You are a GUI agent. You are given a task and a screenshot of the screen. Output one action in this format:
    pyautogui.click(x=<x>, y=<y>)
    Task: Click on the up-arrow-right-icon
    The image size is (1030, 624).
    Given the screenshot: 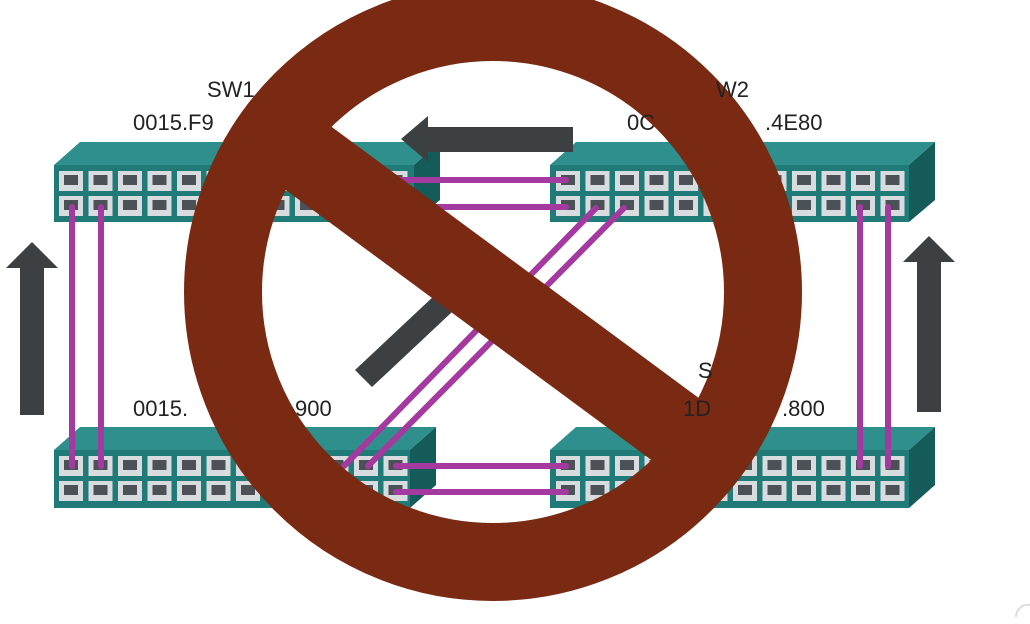 What is the action you would take?
    pyautogui.click(x=929, y=324)
    